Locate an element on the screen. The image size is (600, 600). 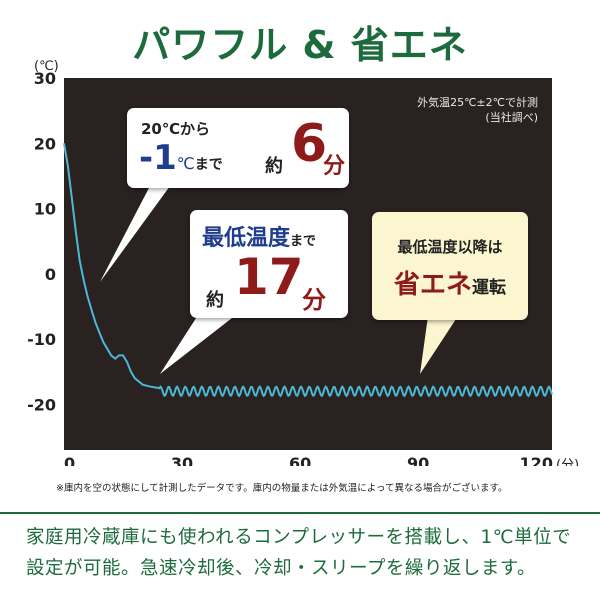
x-unit-label: (分) is located at coordinates (567, 462).